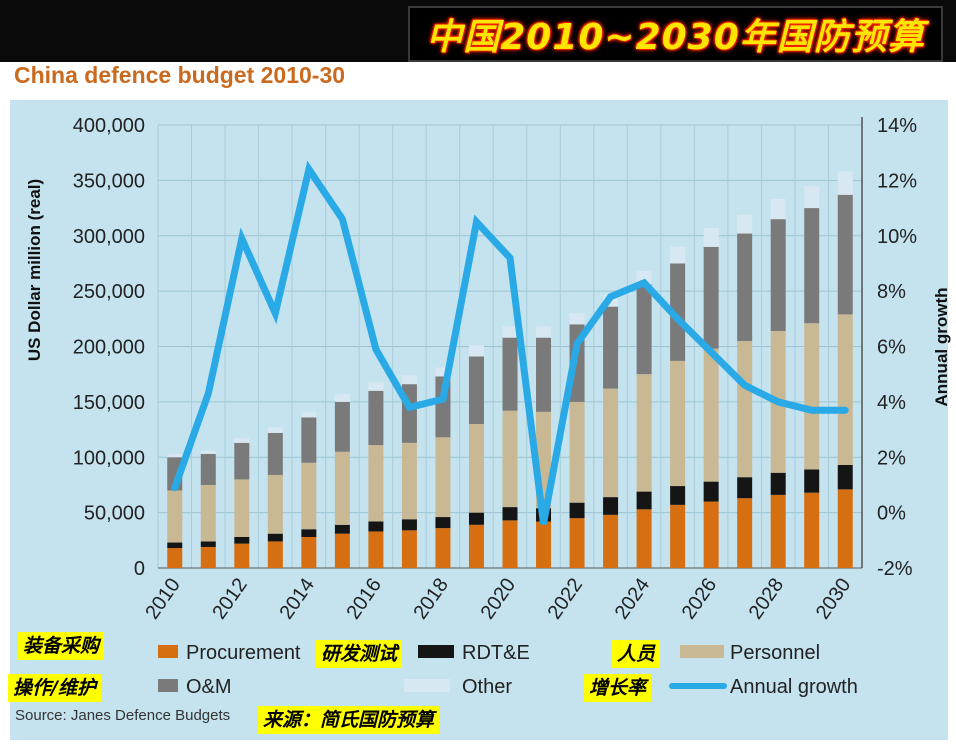 The height and width of the screenshot is (747, 956). Describe the element at coordinates (775, 653) in the screenshot. I see `legend-label-personnel: Personnel` at that location.